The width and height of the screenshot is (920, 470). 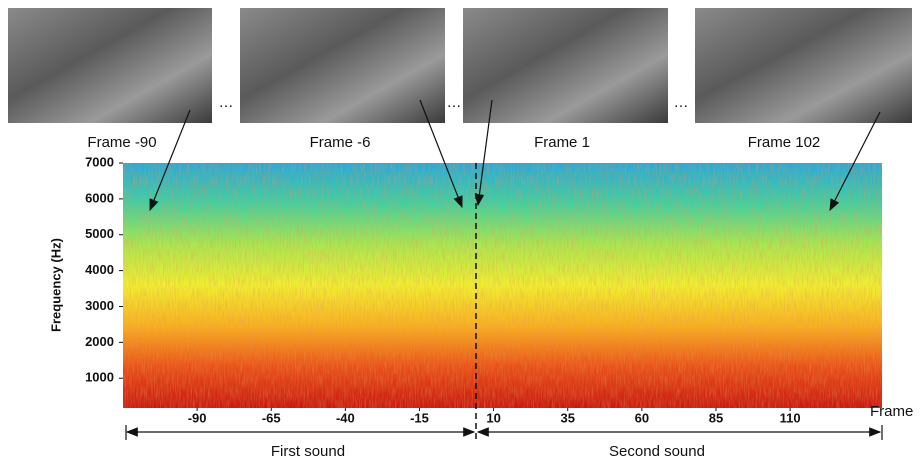 What do you see at coordinates (419, 417) in the screenshot?
I see `x-tick-label: -15` at bounding box center [419, 417].